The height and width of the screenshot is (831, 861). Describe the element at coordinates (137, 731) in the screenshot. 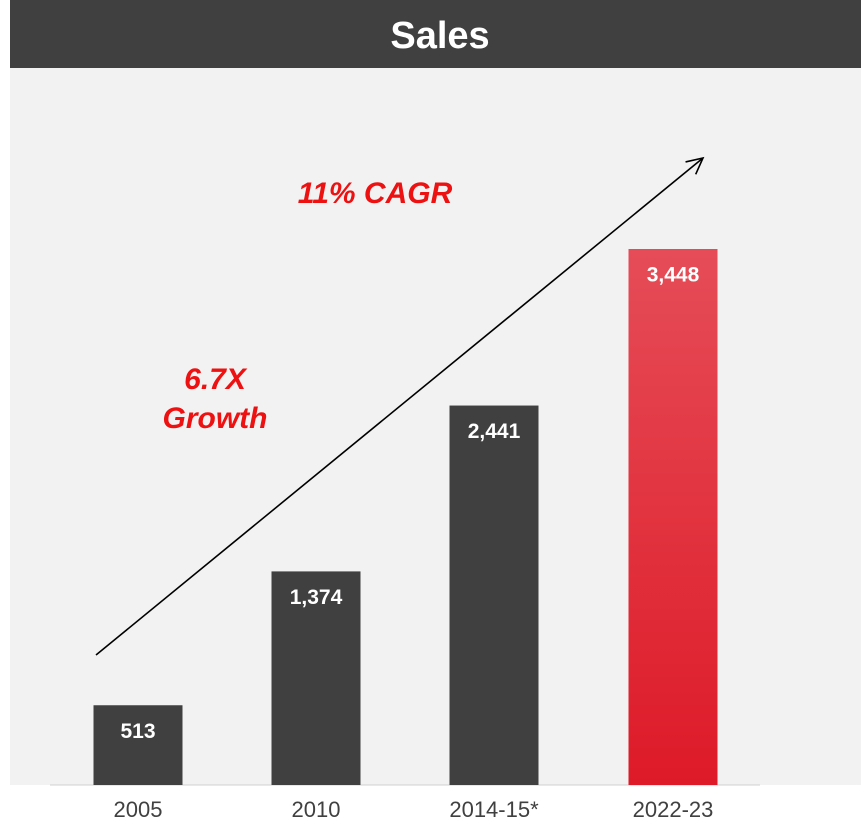

I see `value-label: 513` at that location.